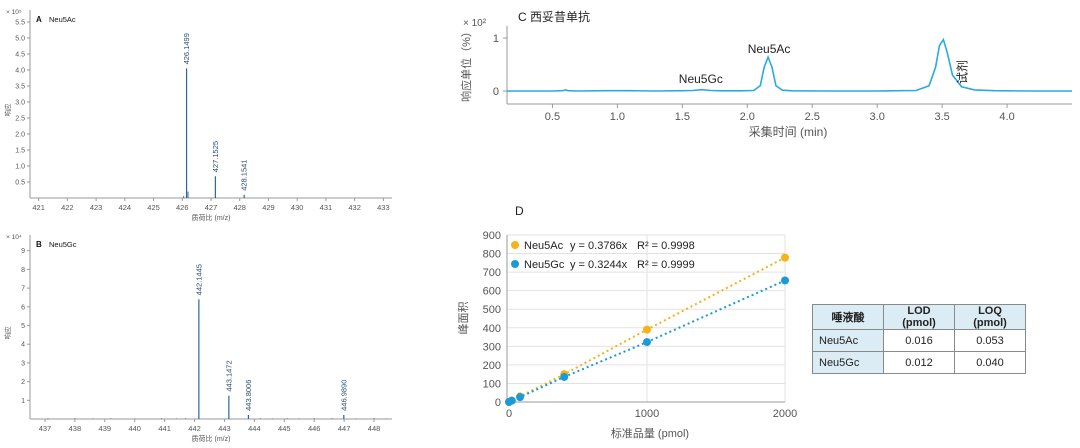 The height and width of the screenshot is (448, 1080). Describe the element at coordinates (492, 384) in the screenshot. I see `y-tick-label: 100` at that location.